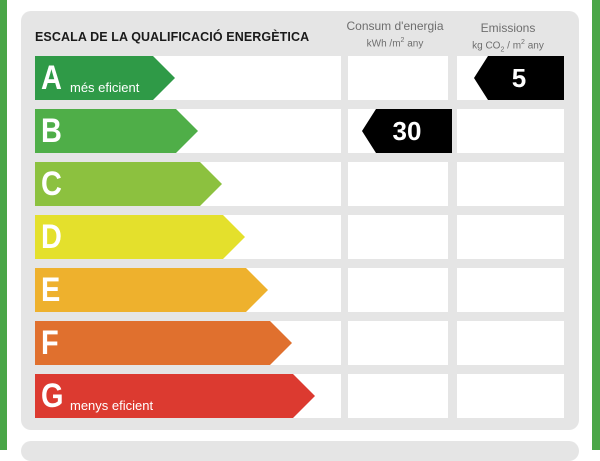  What do you see at coordinates (116, 131) in the screenshot?
I see `rating-arrow-b: B` at bounding box center [116, 131].